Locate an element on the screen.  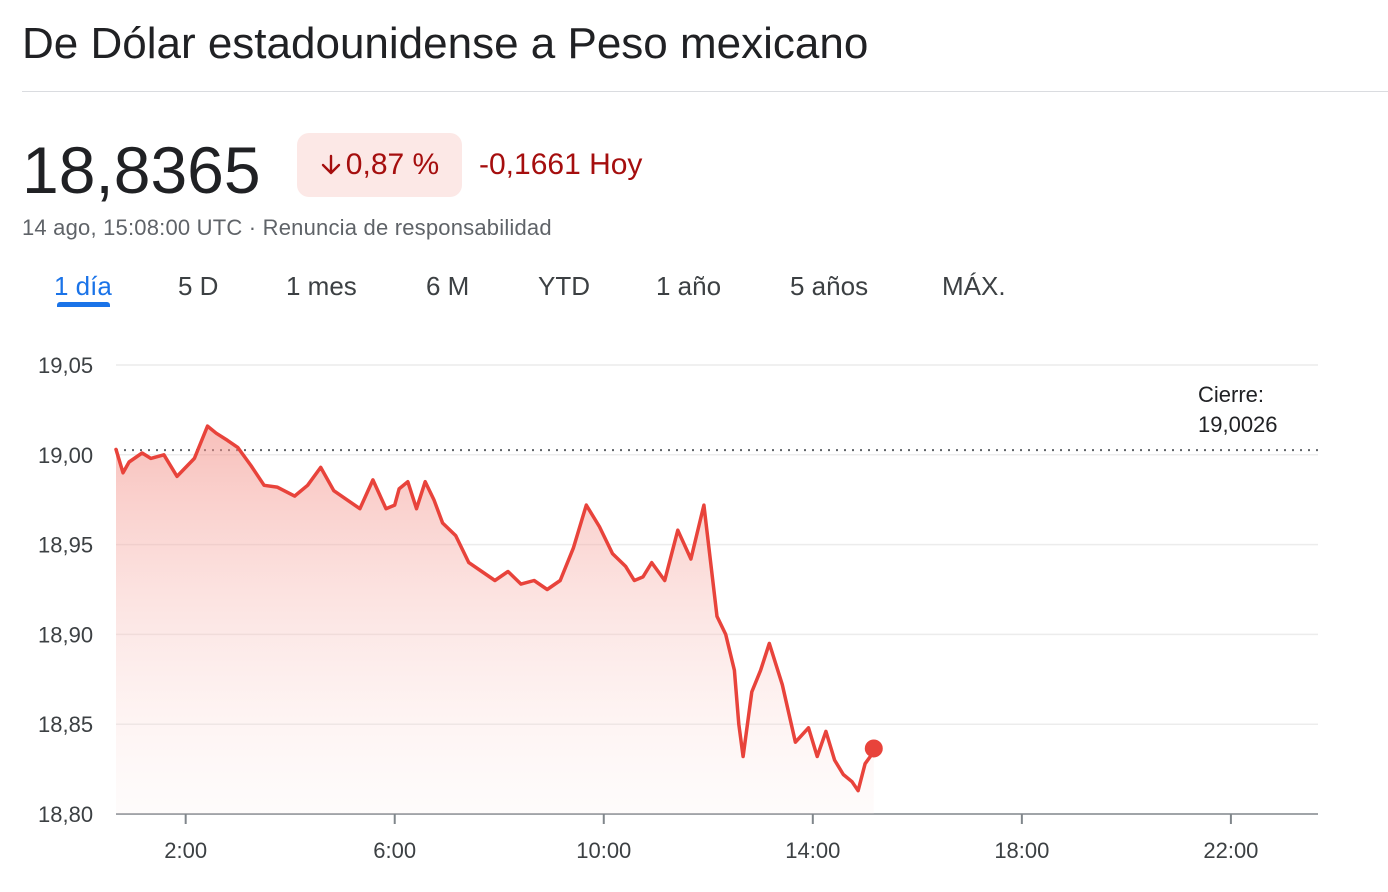
y-tick-label: 18,85 is located at coordinates (65, 724).